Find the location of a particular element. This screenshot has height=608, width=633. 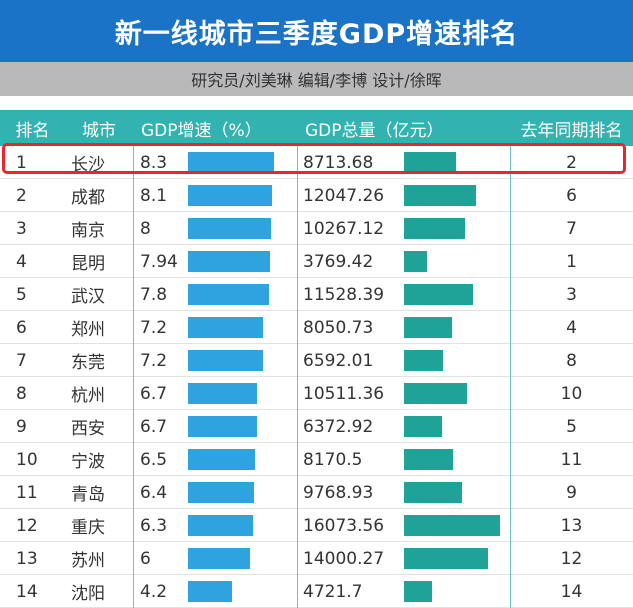

last-year-rank-cell: 12 is located at coordinates (571, 558).